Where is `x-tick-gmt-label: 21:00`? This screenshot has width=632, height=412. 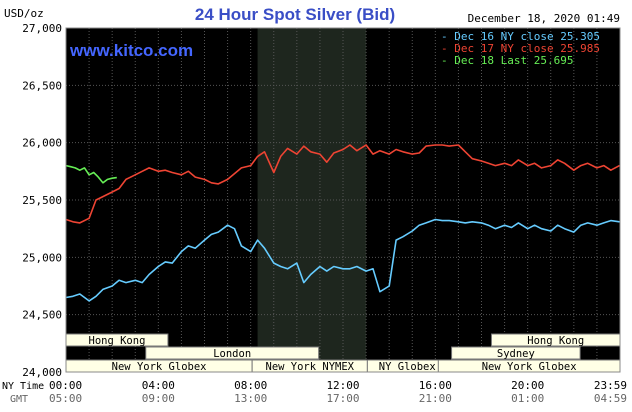
x-tick-gmt-label: 21:00 is located at coordinates (435, 398).